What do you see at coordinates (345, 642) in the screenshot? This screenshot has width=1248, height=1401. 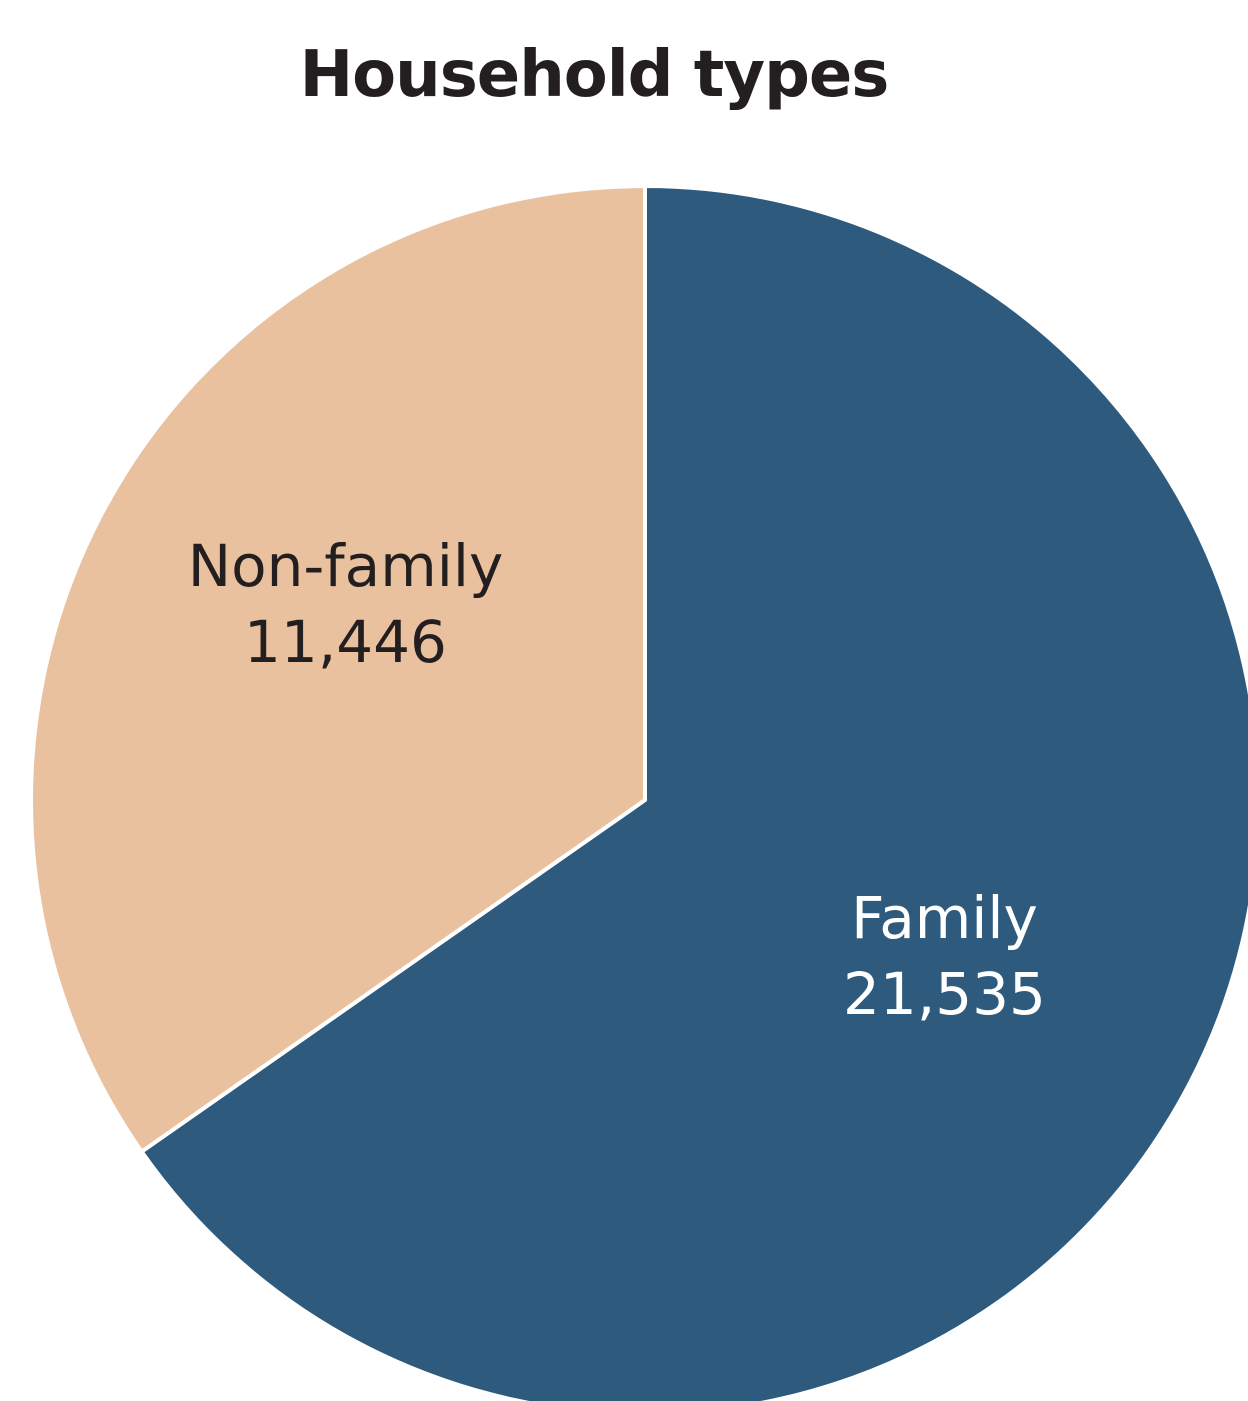 I see `slice-label-value: 11,446` at bounding box center [345, 642].